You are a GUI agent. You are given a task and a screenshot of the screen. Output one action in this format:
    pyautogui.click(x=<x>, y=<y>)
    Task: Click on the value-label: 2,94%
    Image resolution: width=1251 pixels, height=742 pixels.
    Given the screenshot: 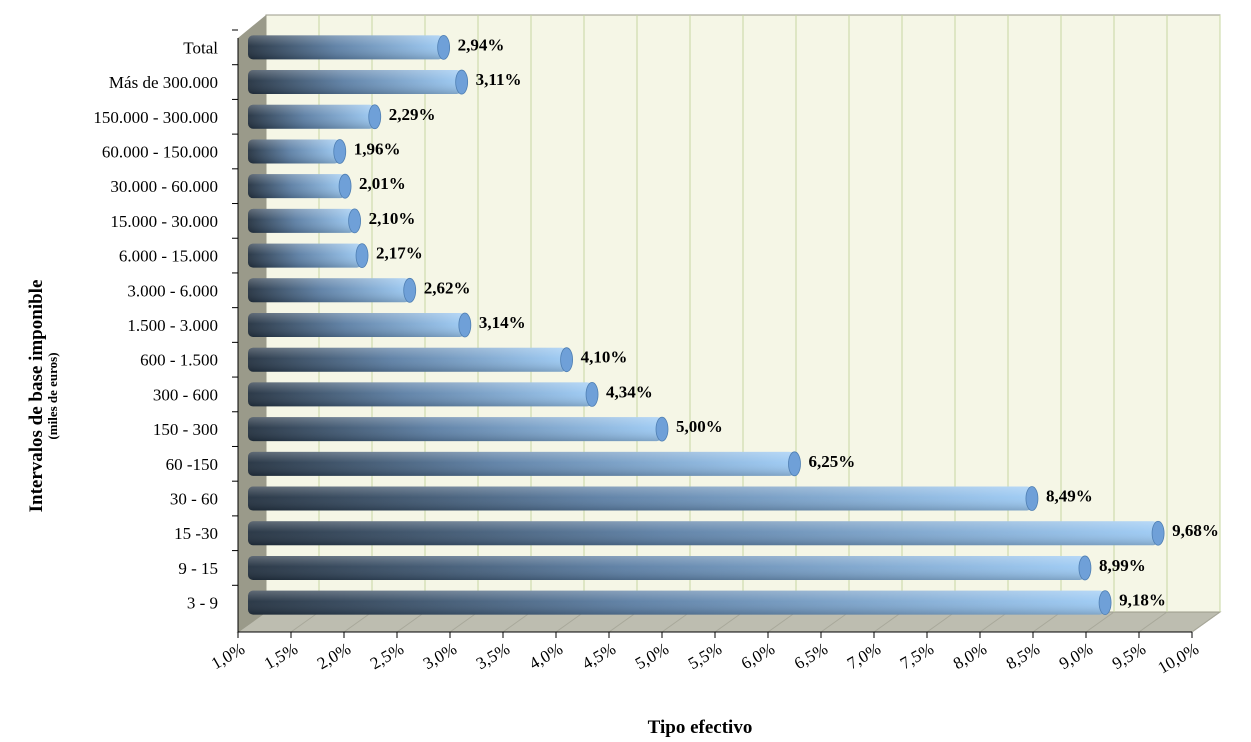 What is the action you would take?
    pyautogui.click(x=481, y=44)
    